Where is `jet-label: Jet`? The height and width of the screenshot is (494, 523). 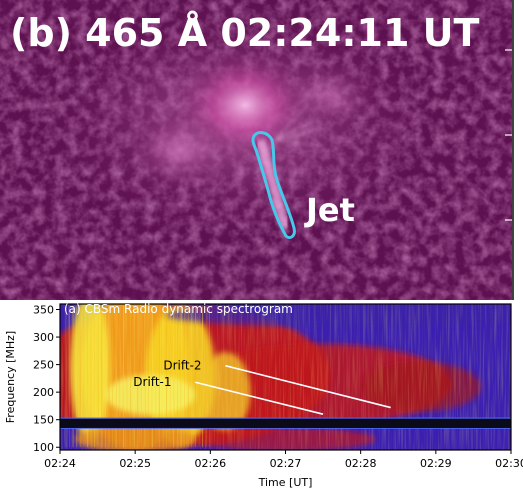 jet-label: Jet is located at coordinates (329, 210).